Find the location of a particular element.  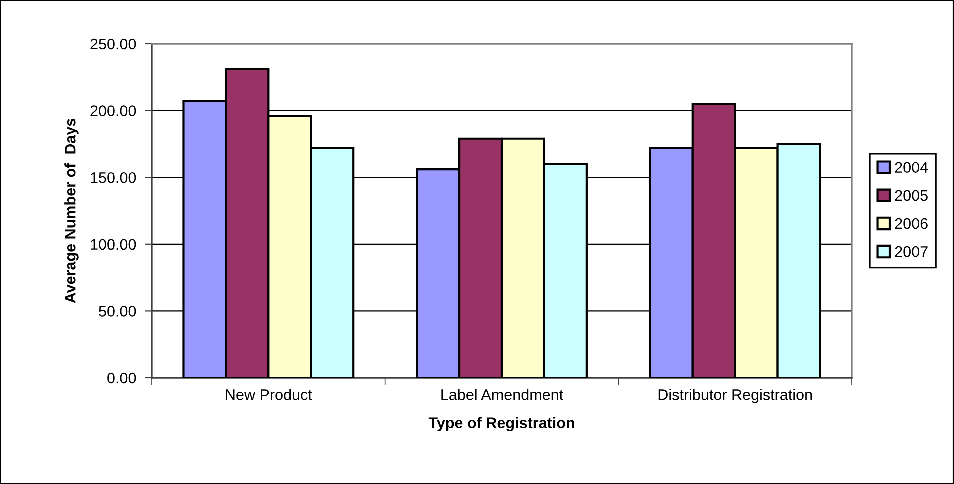

legend-label: 2006 is located at coordinates (911, 224).